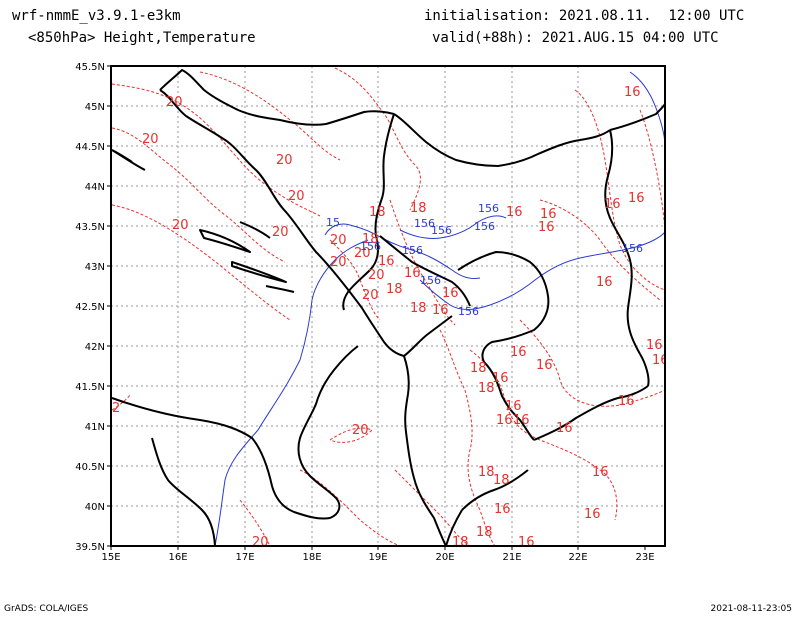 The image size is (800, 618). Describe the element at coordinates (90, 547) in the screenshot. I see `lat-tick-label: 39.5N` at that location.